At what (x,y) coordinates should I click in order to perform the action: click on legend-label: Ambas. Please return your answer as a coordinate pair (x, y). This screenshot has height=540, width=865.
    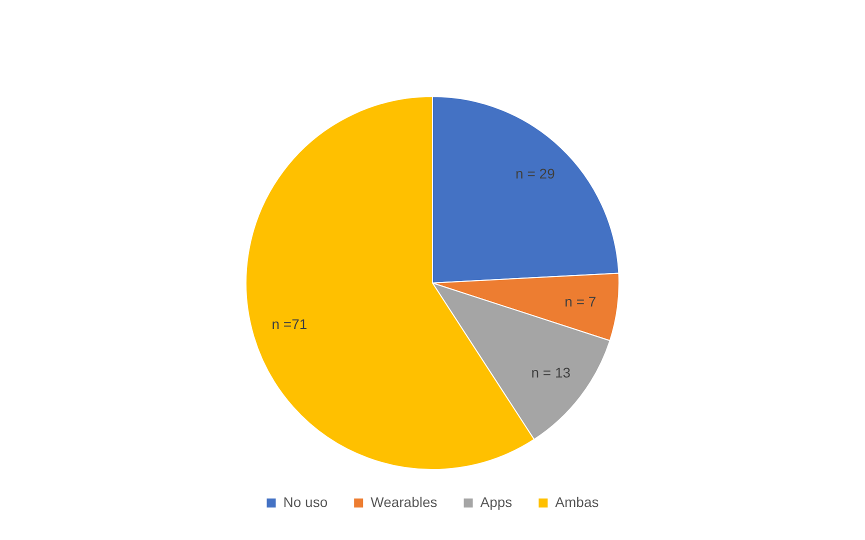
    Looking at the image, I should click on (577, 502).